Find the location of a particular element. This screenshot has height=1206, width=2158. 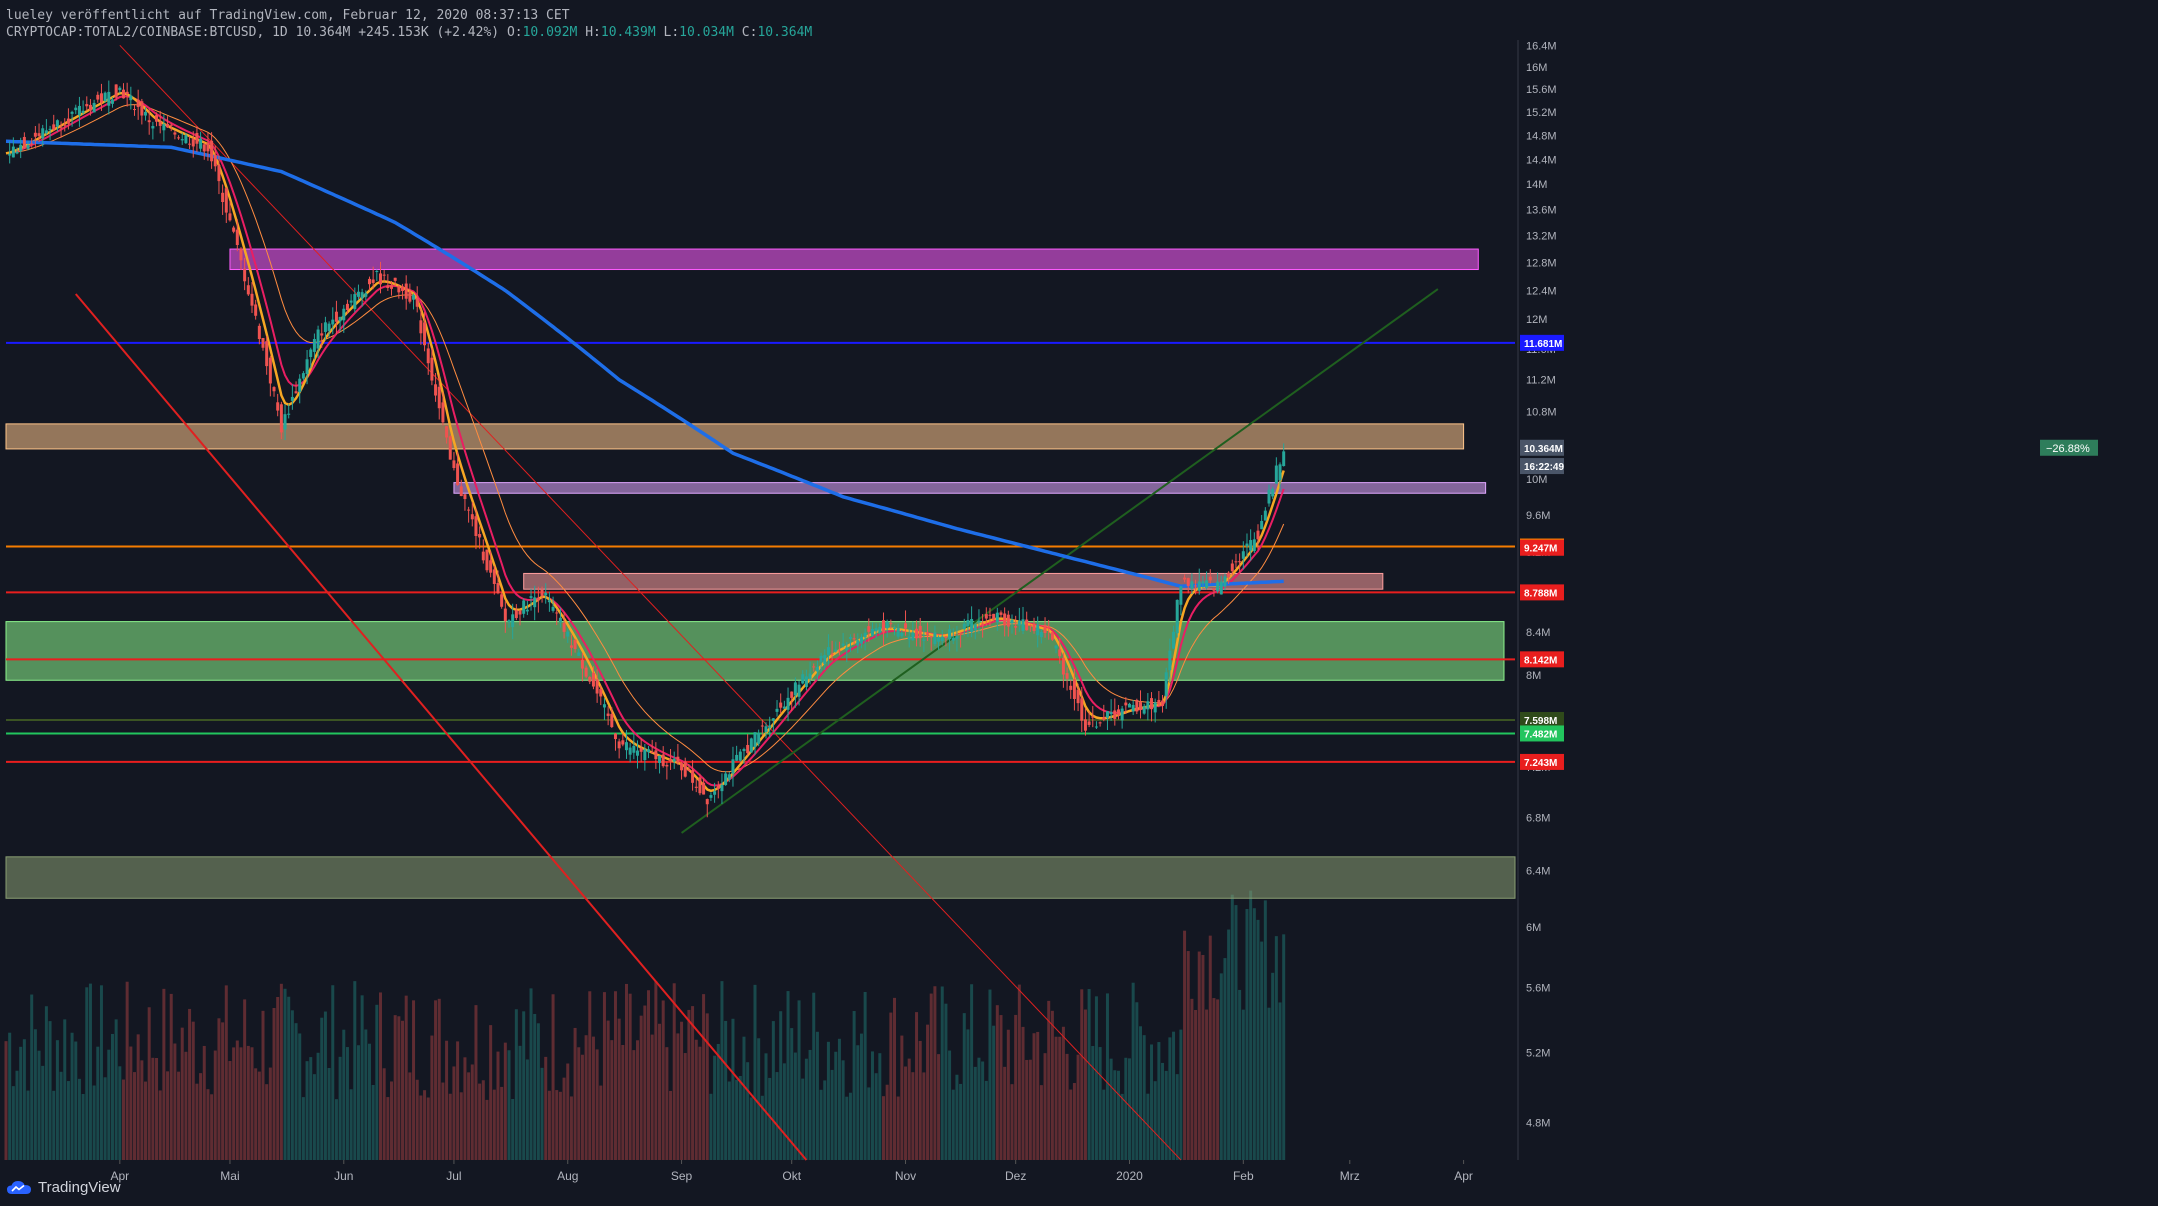

y-tick-label: 11.2M is located at coordinates (1541, 381).